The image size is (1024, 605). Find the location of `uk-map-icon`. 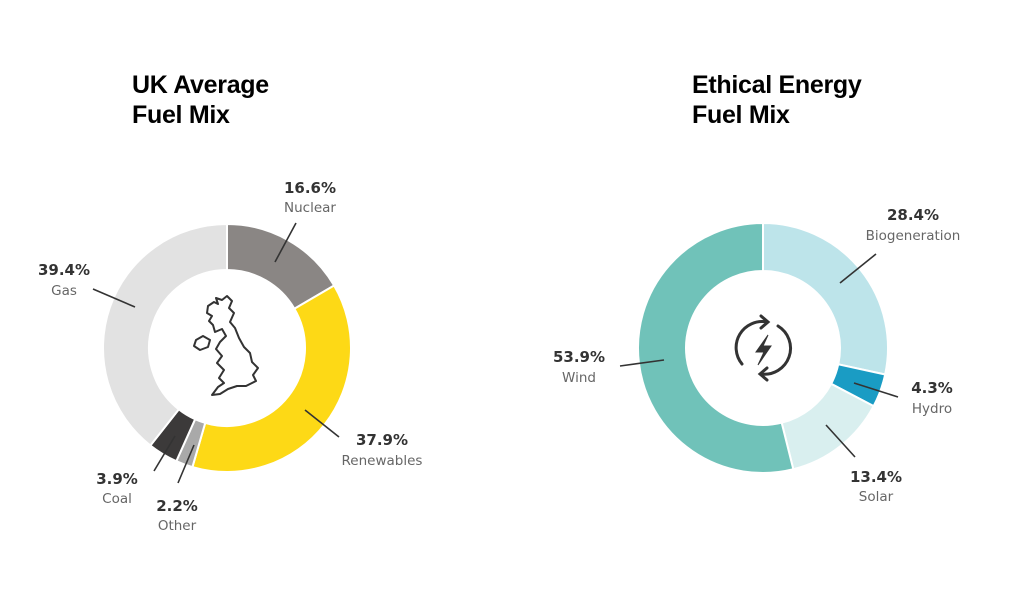

uk-map-icon is located at coordinates (226, 345).